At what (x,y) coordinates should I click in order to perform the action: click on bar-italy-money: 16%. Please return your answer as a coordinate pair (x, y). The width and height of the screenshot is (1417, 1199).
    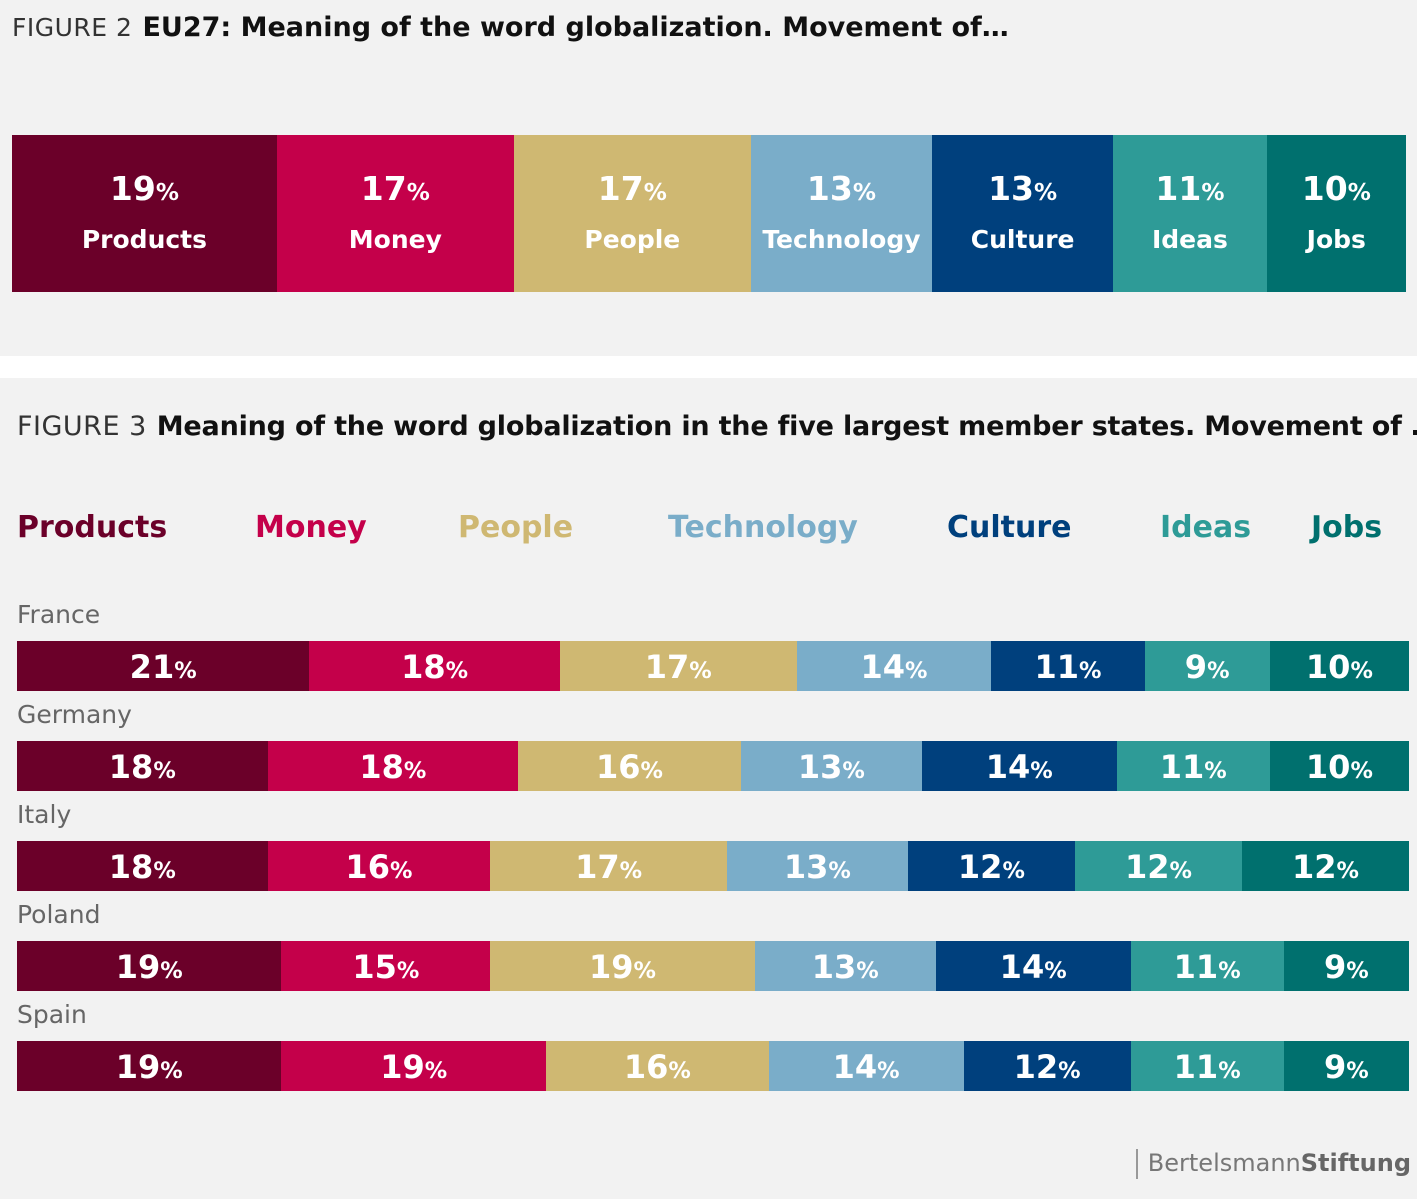
    Looking at the image, I should click on (379, 866).